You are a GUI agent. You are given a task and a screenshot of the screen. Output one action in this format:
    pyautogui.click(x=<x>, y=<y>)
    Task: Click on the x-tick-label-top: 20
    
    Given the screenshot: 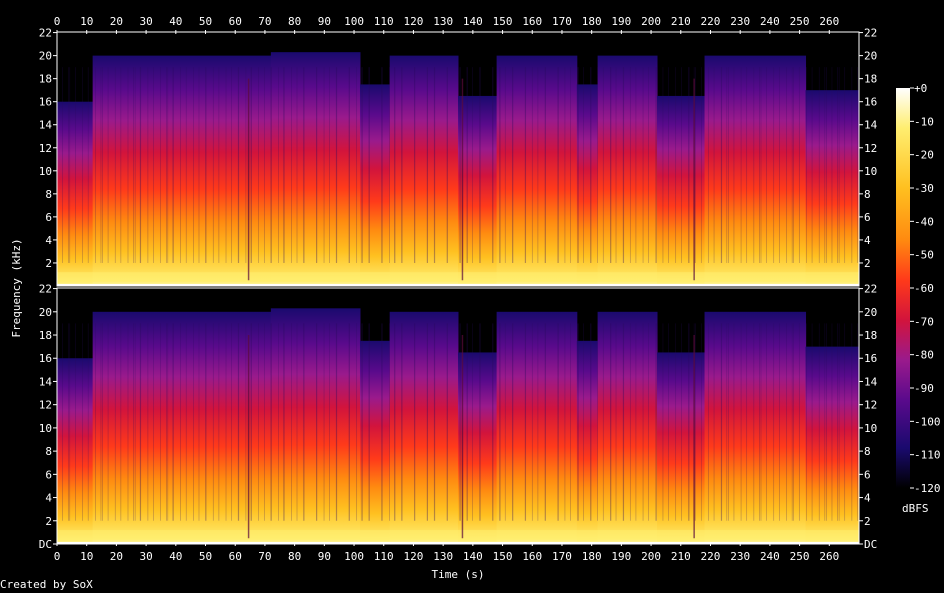 What is the action you would take?
    pyautogui.click(x=116, y=21)
    